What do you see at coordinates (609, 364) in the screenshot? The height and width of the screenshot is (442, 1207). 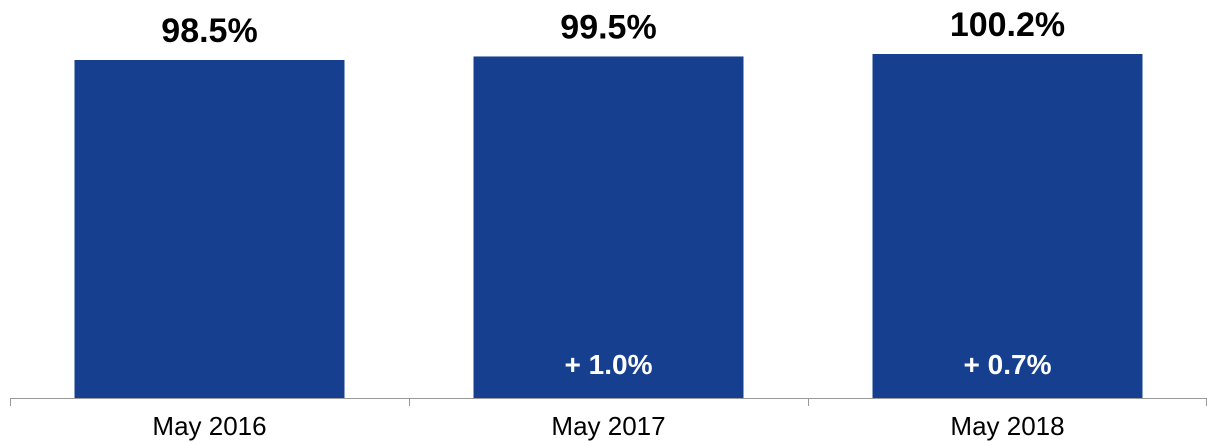 I see `change-label-2: + 1.0%` at bounding box center [609, 364].